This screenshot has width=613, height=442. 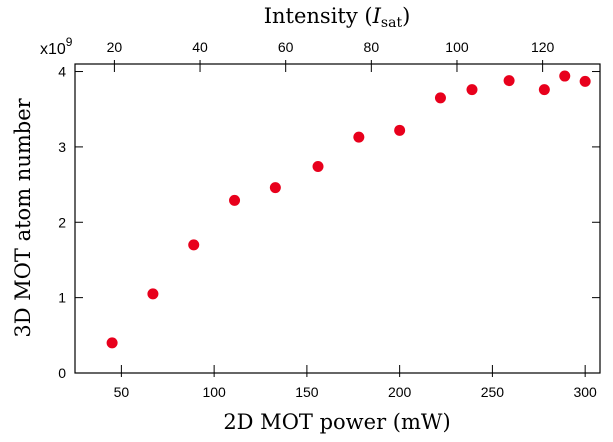 I want to click on y-multiplier-exponent: 9, so click(x=69, y=42).